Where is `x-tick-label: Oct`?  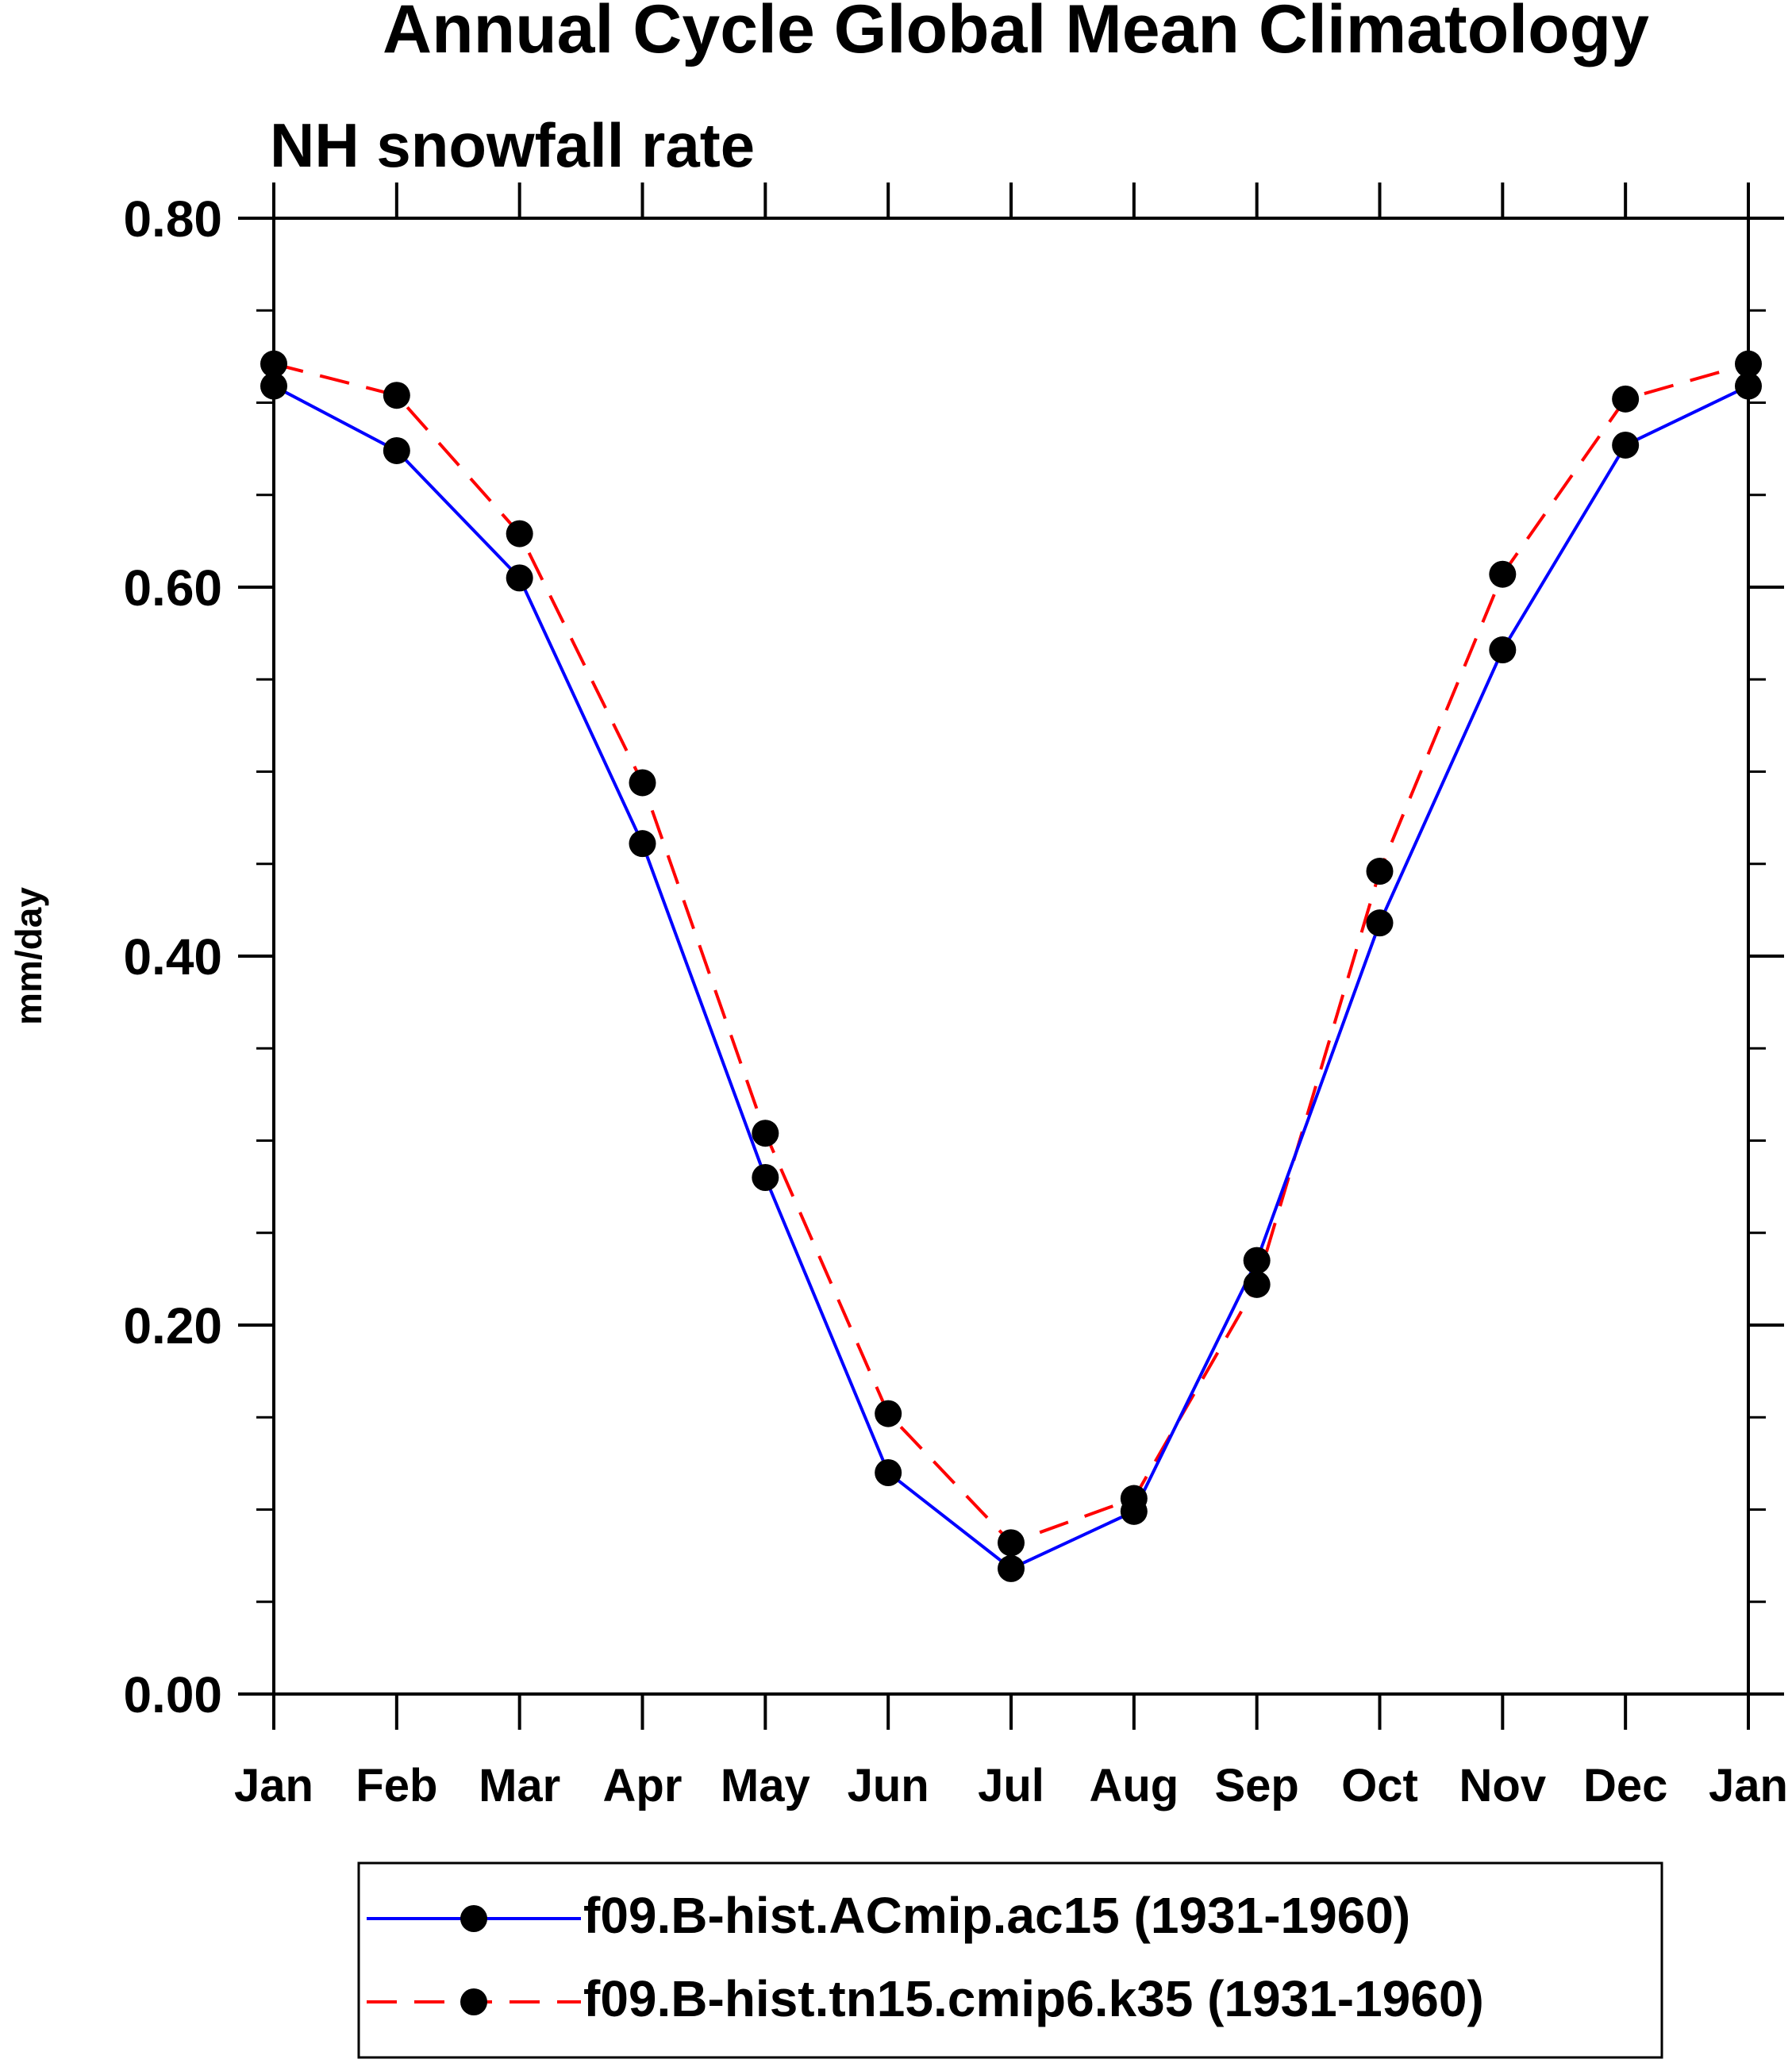
x-tick-label: Oct is located at coordinates (1379, 1785).